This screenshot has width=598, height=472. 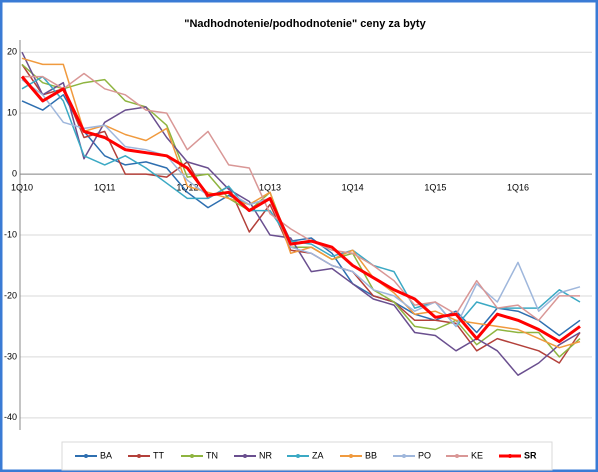 What do you see at coordinates (265, 455) in the screenshot?
I see `legend-label: NR` at bounding box center [265, 455].